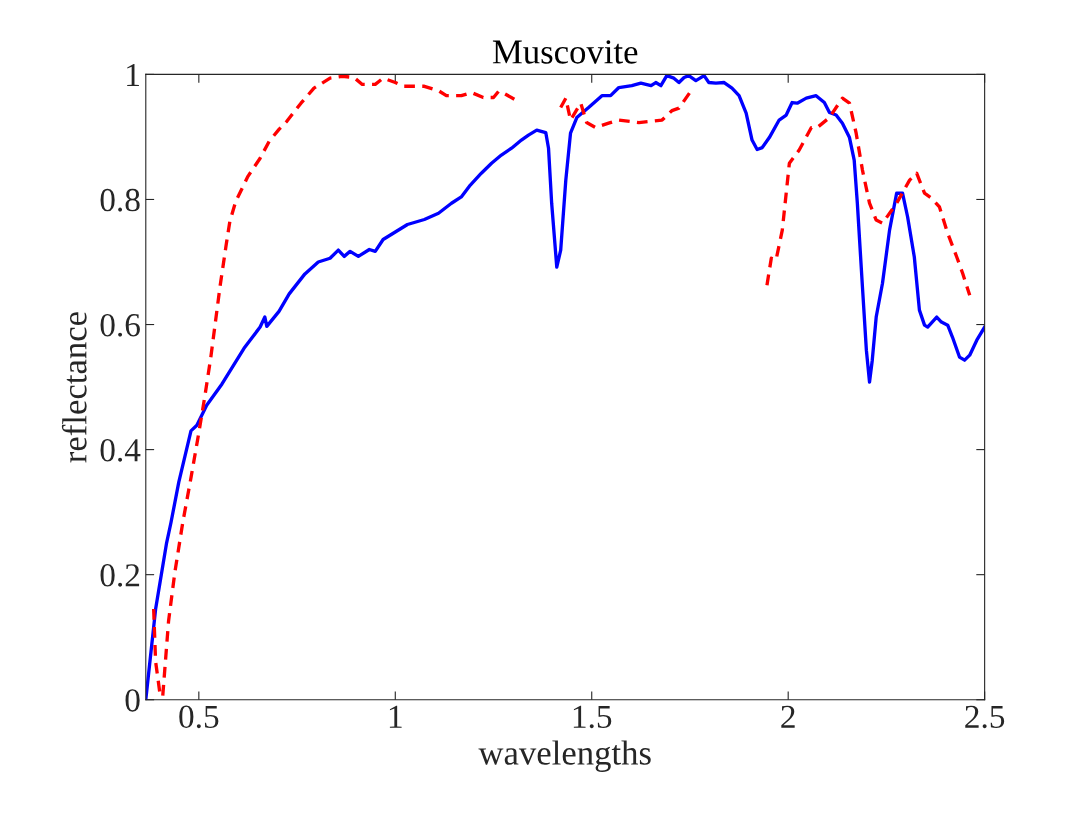  What do you see at coordinates (120, 325) in the screenshot?
I see `y-tick-label: 0.6` at bounding box center [120, 325].